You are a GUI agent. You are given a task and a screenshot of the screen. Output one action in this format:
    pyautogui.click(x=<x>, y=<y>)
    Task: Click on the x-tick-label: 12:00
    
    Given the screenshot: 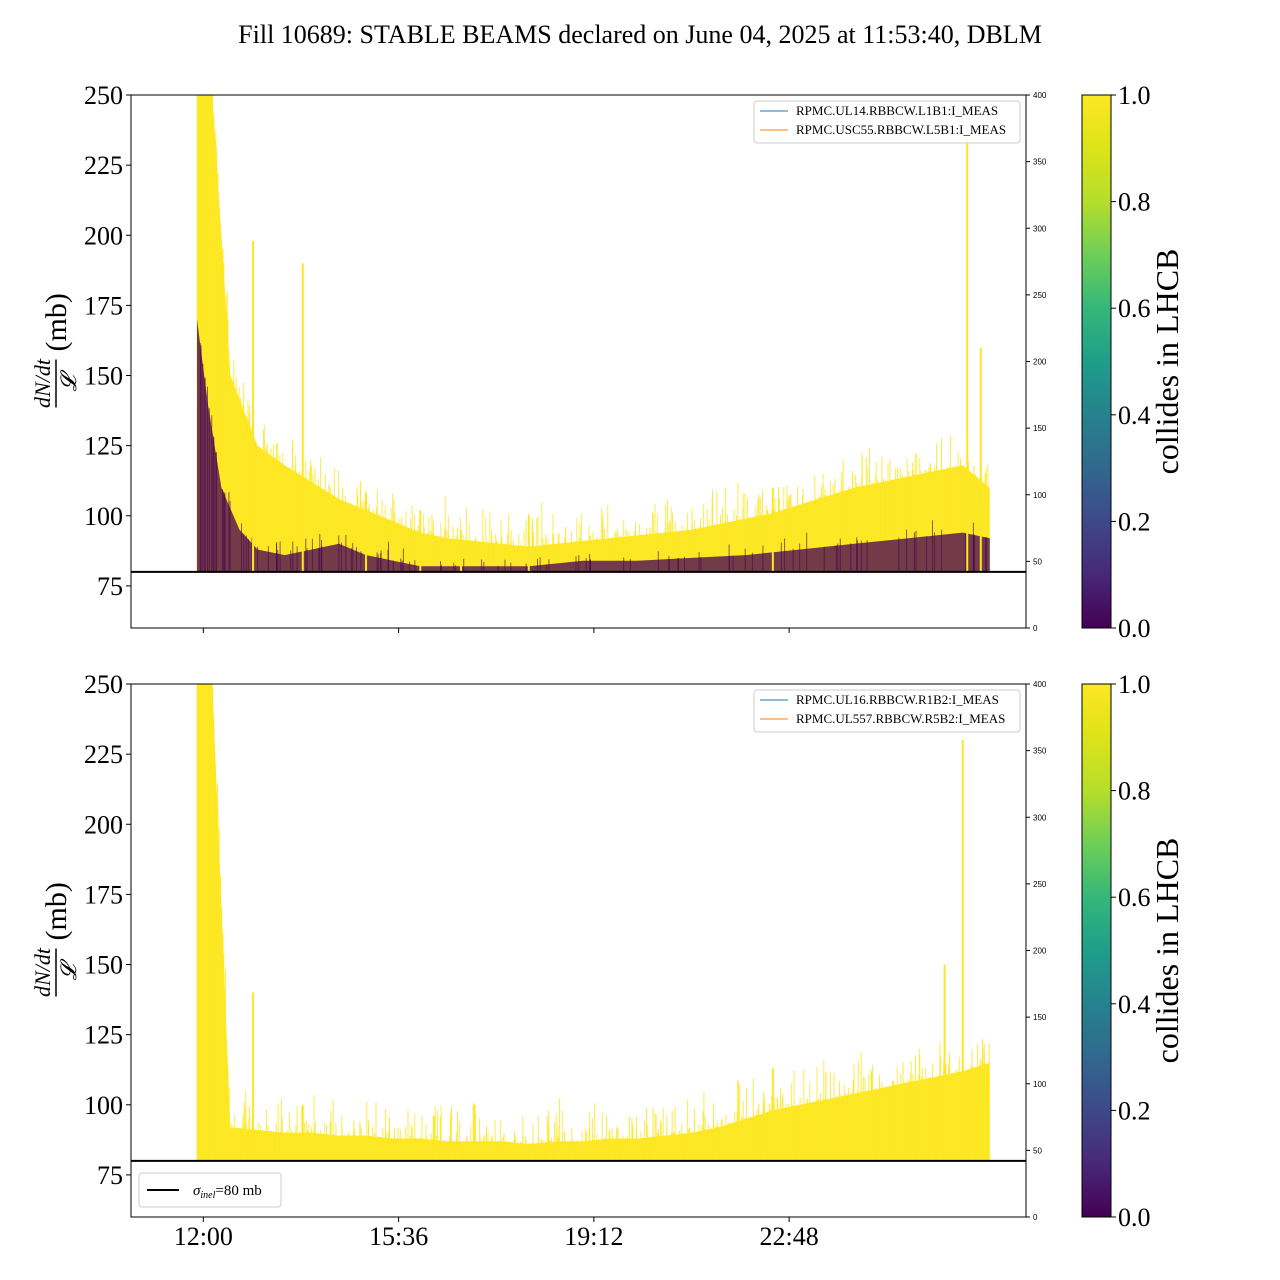 What is the action you would take?
    pyautogui.click(x=203, y=1236)
    